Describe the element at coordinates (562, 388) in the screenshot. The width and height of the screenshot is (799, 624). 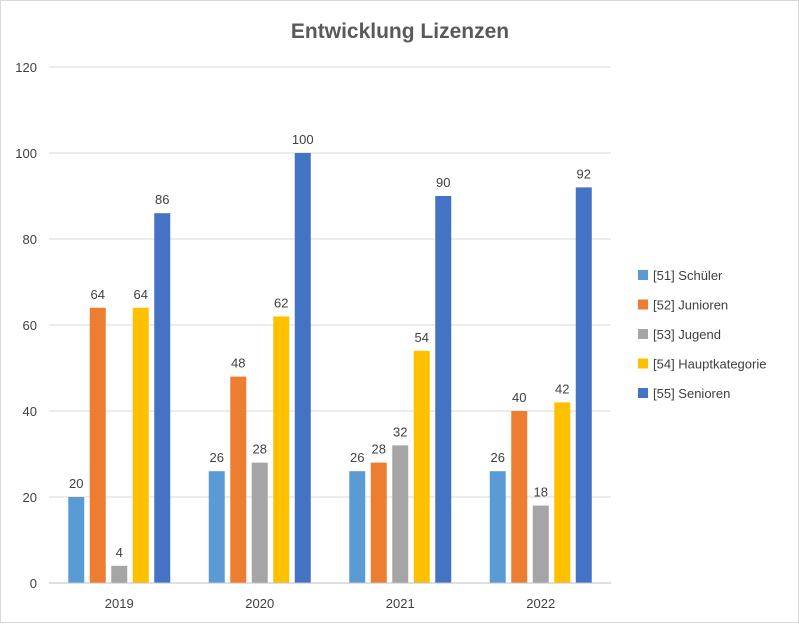
I see `data-label: 42` at that location.